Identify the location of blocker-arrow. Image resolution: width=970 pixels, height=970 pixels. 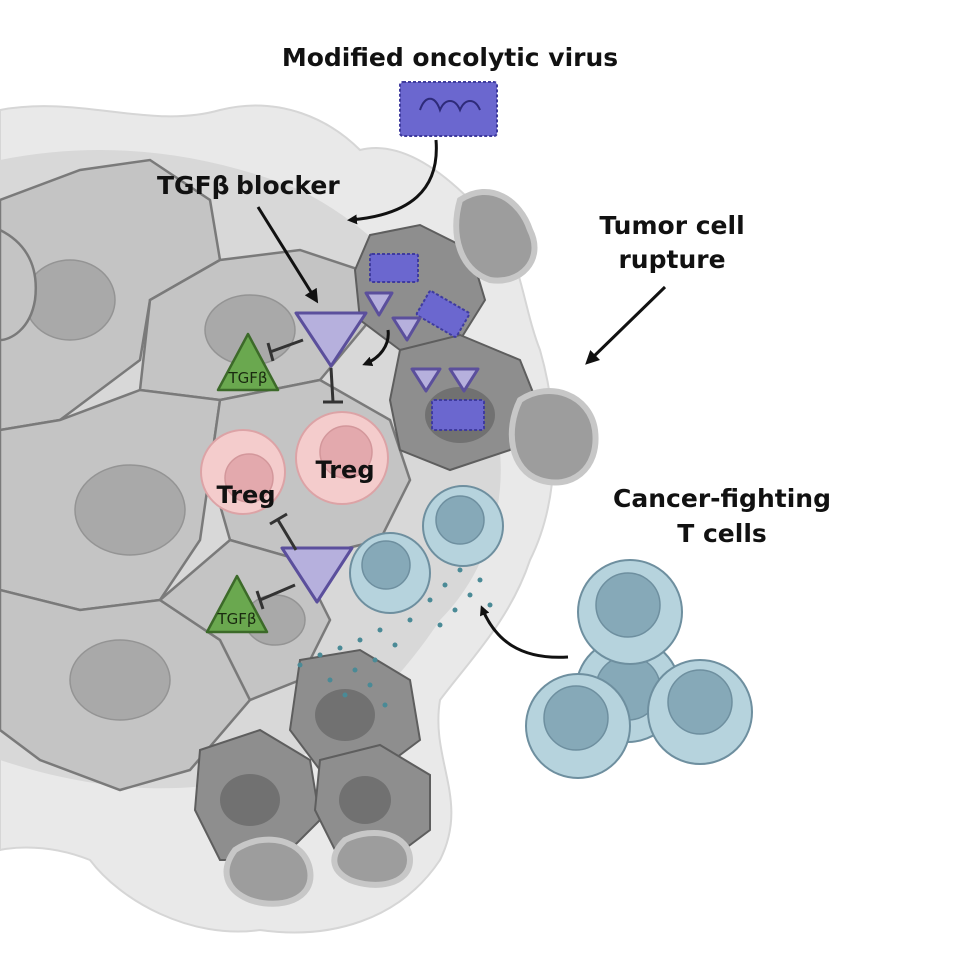
(287, 255).